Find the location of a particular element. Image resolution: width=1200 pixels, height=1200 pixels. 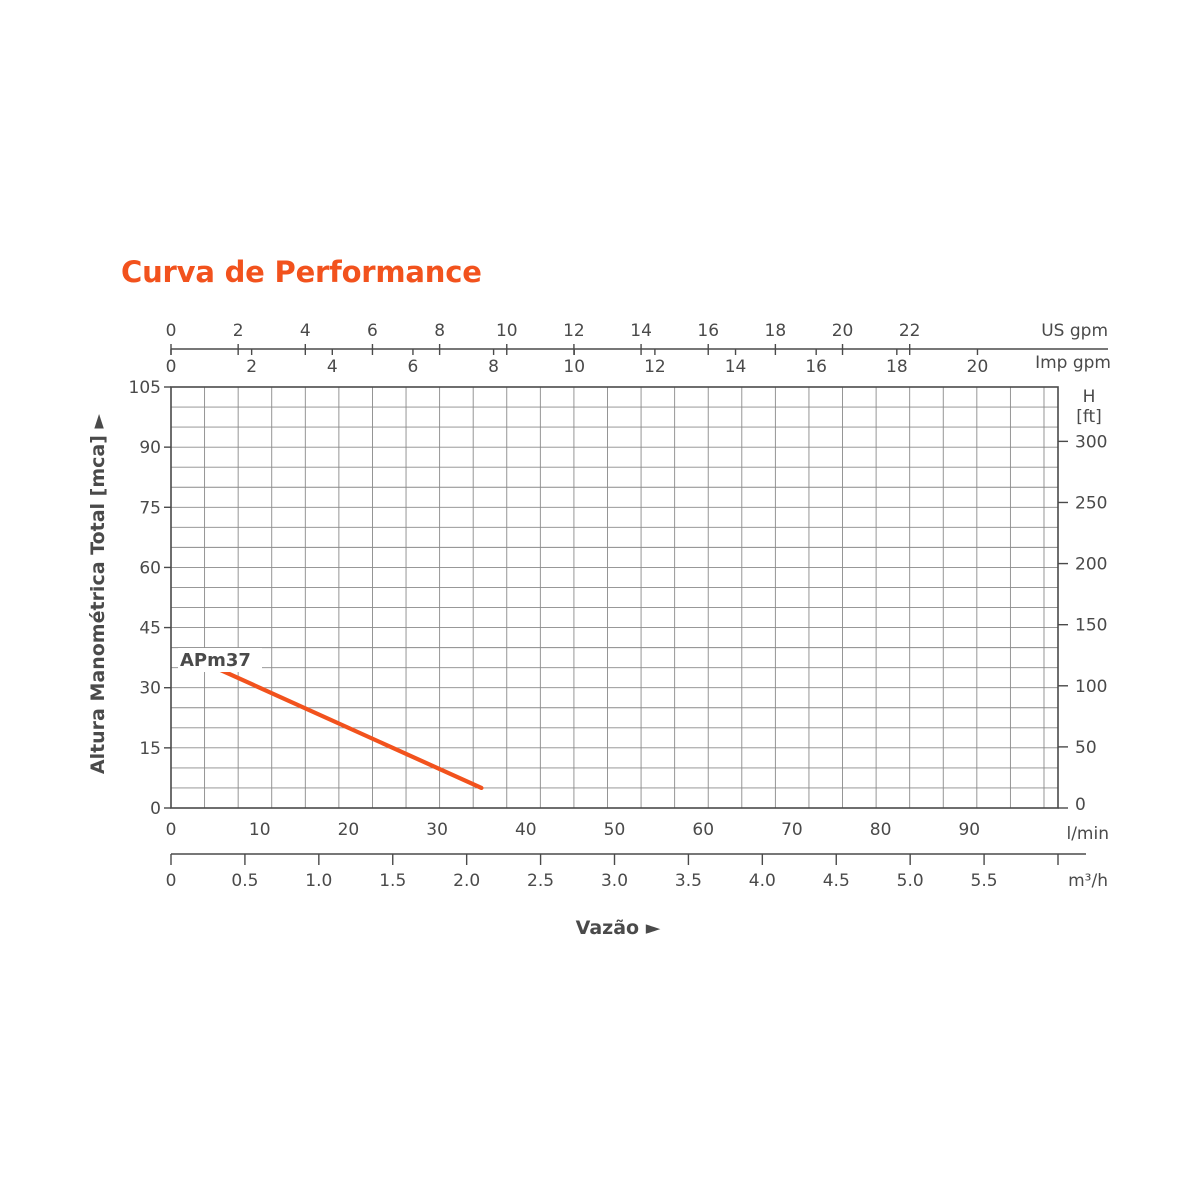

ft-tick-label: 150 is located at coordinates (1091, 626).